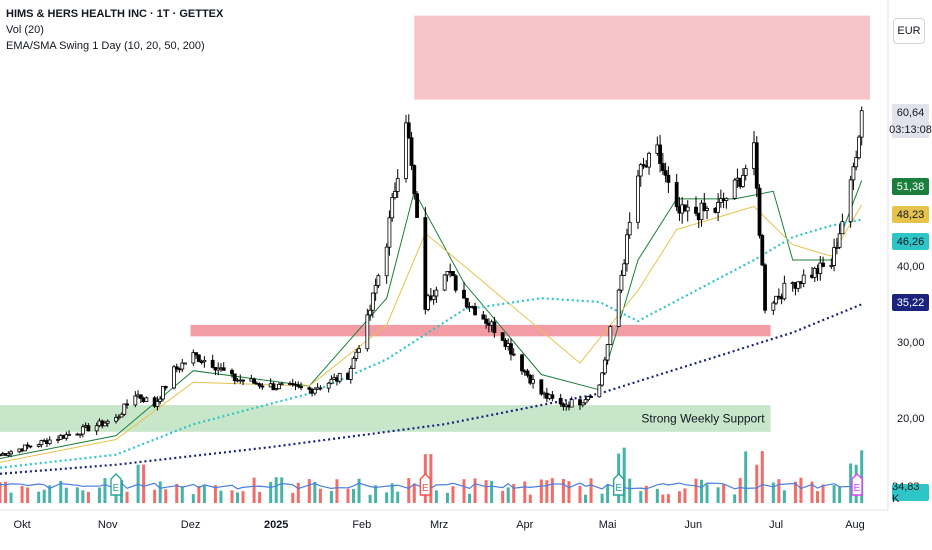 This screenshot has width=932, height=550. What do you see at coordinates (105, 46) in the screenshot?
I see `ema-sma-indicator-label: EMA/SMA Swing 1 Day (10, 20, 50, 200)` at bounding box center [105, 46].